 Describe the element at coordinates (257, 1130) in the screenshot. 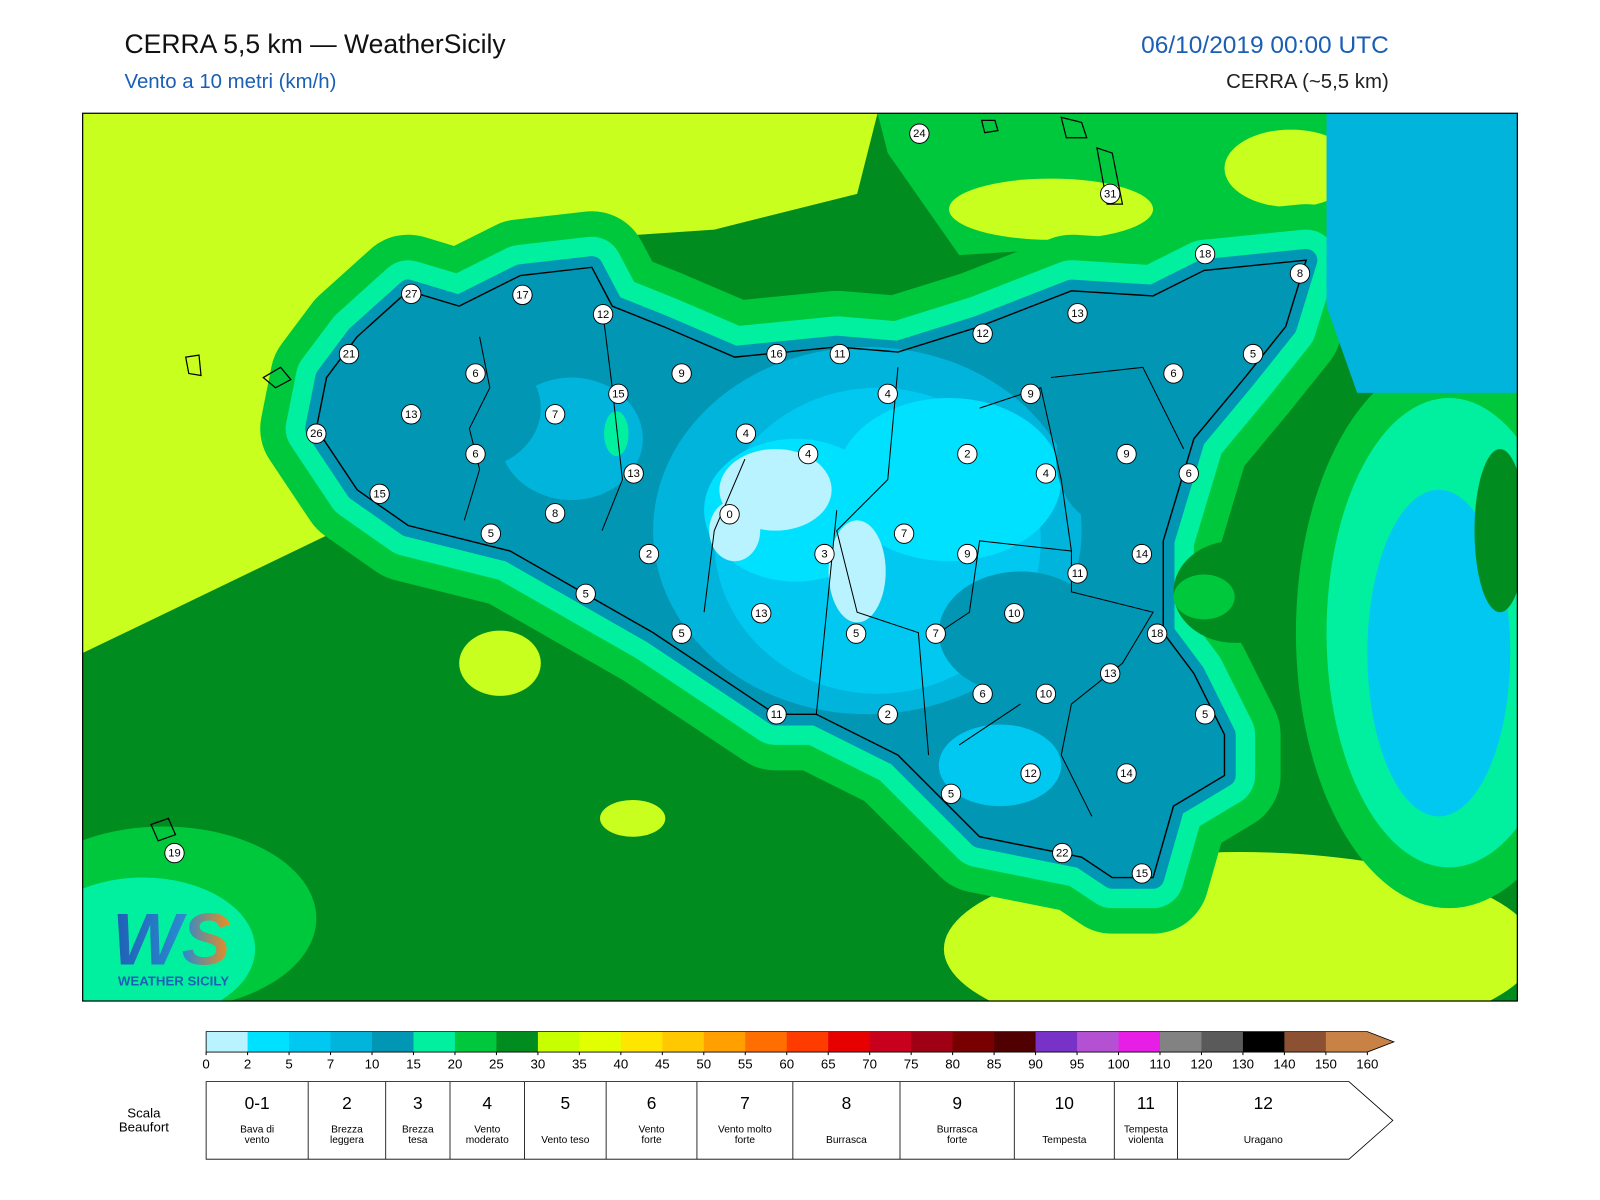

I see `beaufort-description: Bava di` at that location.